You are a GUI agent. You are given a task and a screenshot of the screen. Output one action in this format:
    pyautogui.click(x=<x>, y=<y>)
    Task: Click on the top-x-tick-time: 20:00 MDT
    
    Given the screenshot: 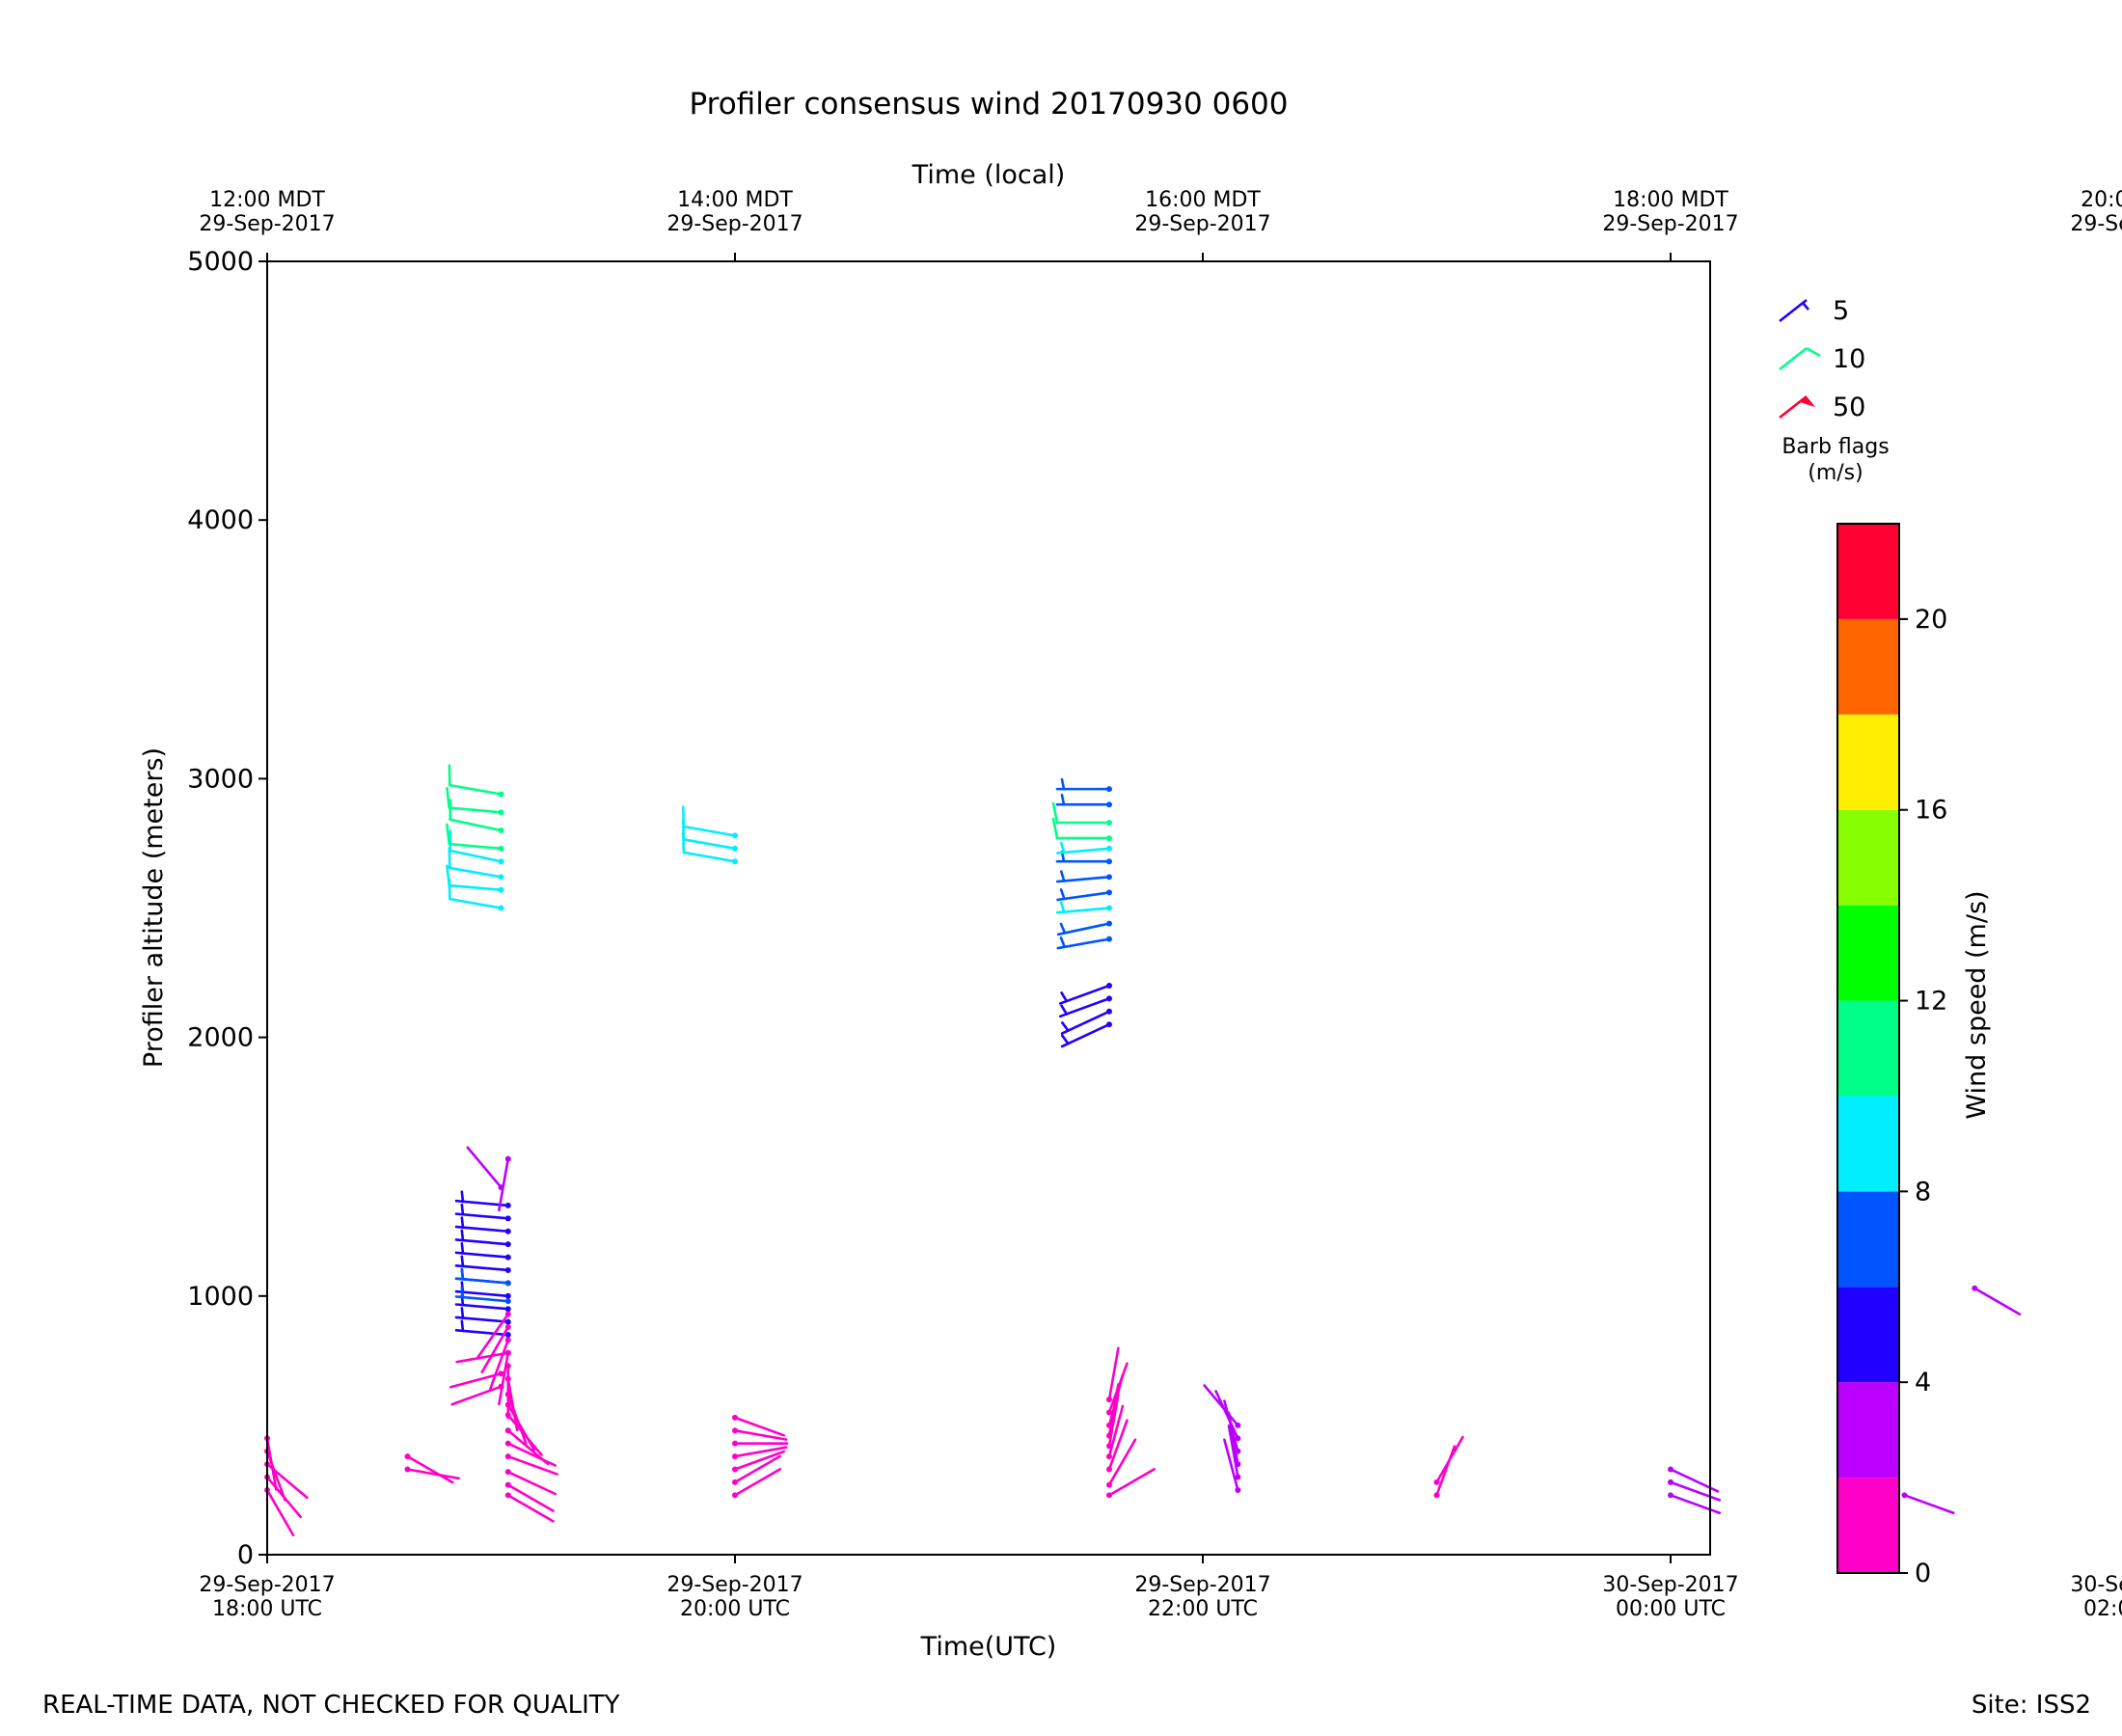 What is the action you would take?
    pyautogui.click(x=2102, y=200)
    